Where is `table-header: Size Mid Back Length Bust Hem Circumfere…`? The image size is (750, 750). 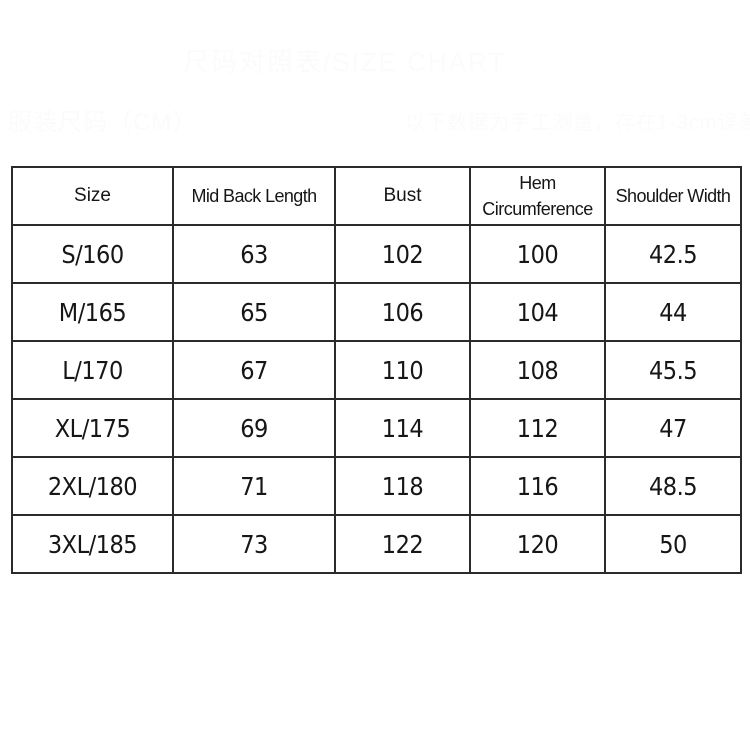
table-header: Size Mid Back Length Bust Hem Circumfere… is located at coordinates (376, 196).